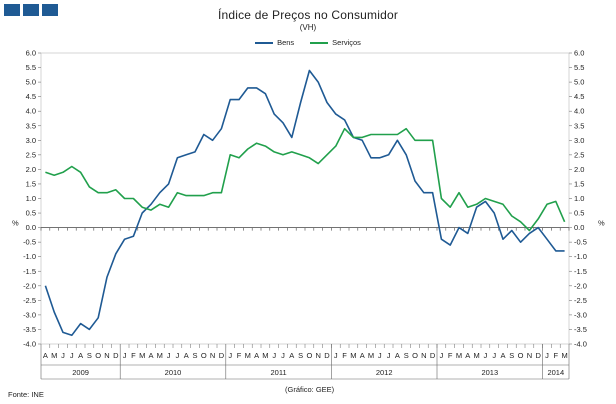 The height and width of the screenshot is (404, 616). I want to click on data-source: Fonte: INE, so click(26, 394).